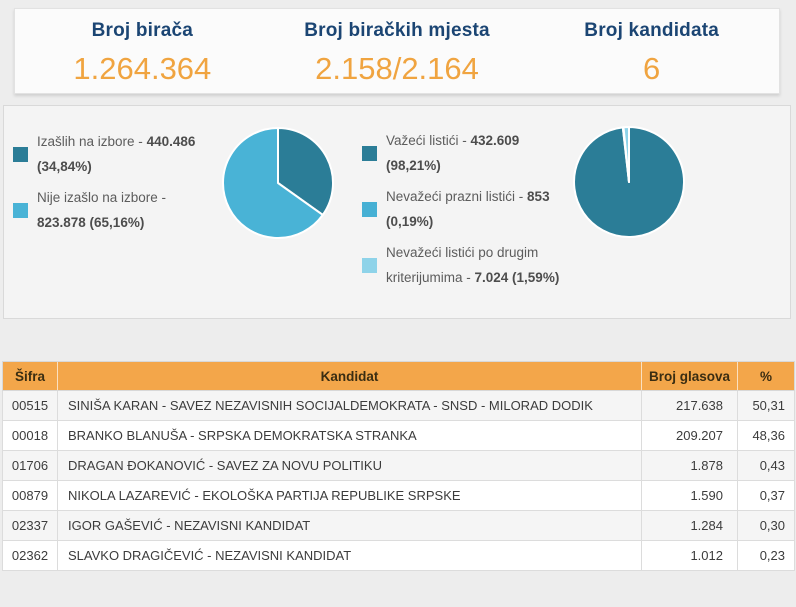  I want to click on turnout-voted-label: Izašlih na izbore - 440.486 (34,84%), so click(118, 154).